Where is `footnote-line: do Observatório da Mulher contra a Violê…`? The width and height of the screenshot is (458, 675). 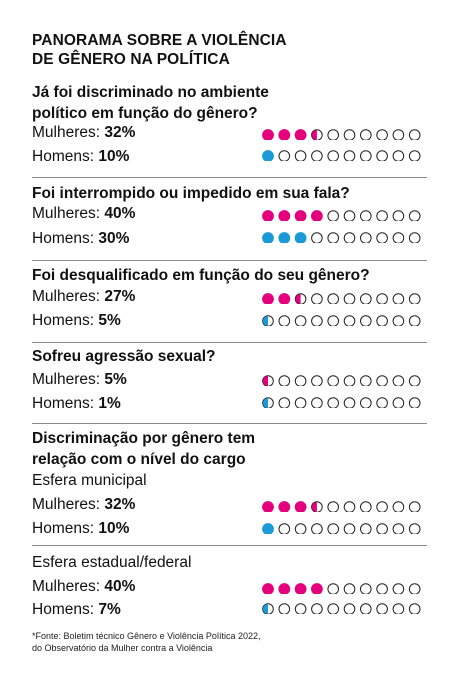 footnote-line: do Observatório da Mulher contra a Violê… is located at coordinates (122, 647).